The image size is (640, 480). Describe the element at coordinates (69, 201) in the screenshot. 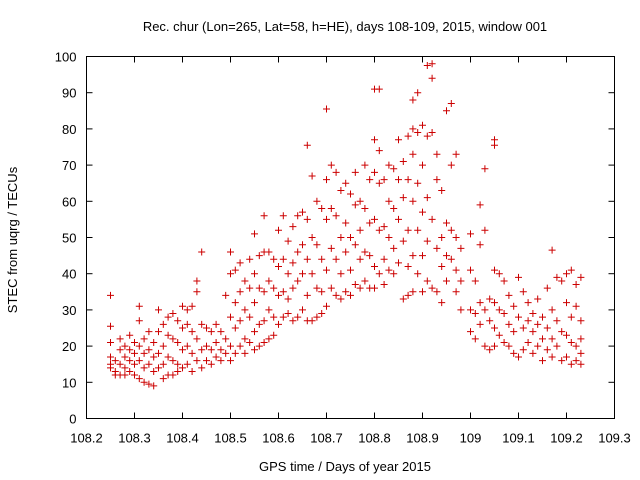

I see `y-tick-label: 60` at that location.